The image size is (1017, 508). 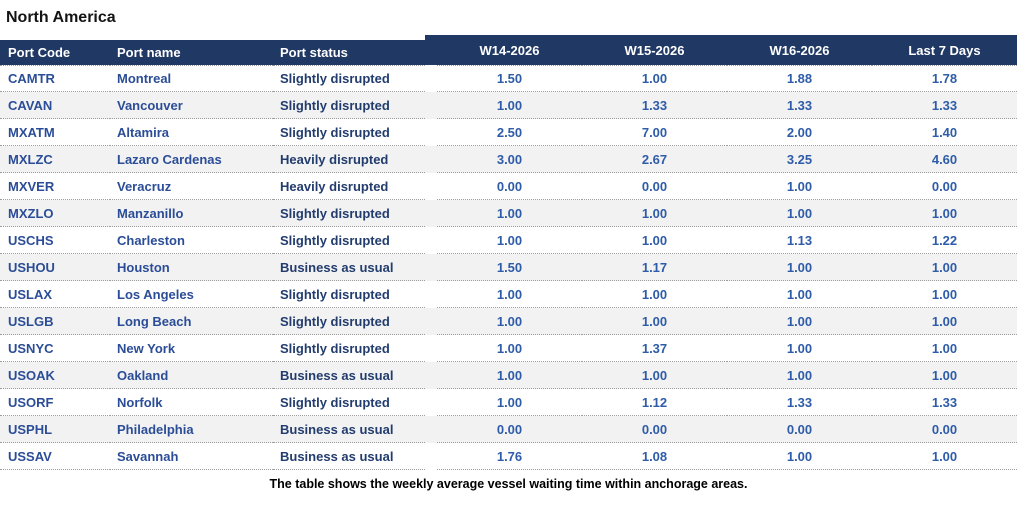 I want to click on value-cell-last7days: 4.60, so click(x=944, y=159).